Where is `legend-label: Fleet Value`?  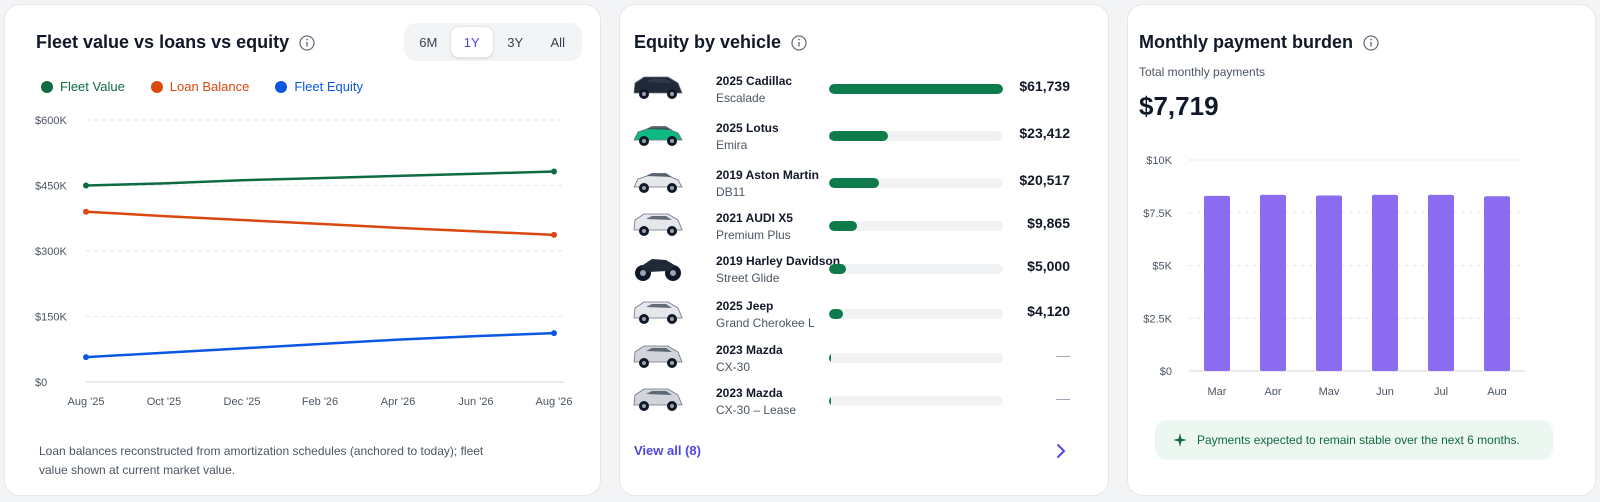
legend-label: Fleet Value is located at coordinates (92, 86).